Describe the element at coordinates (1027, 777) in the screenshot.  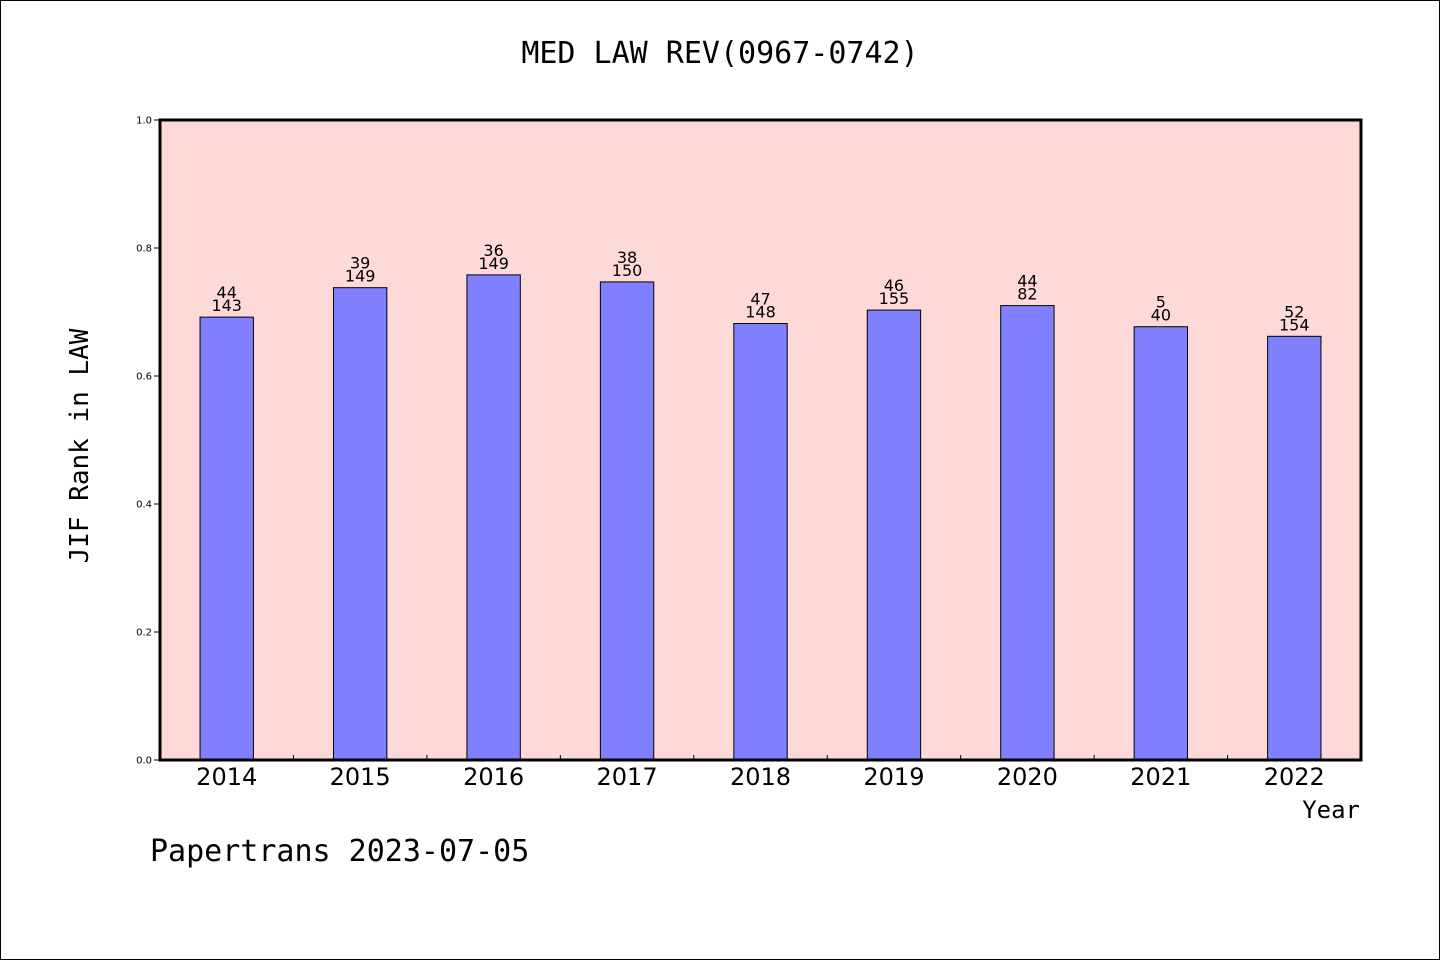
I see `x-tick-label: 2020` at that location.